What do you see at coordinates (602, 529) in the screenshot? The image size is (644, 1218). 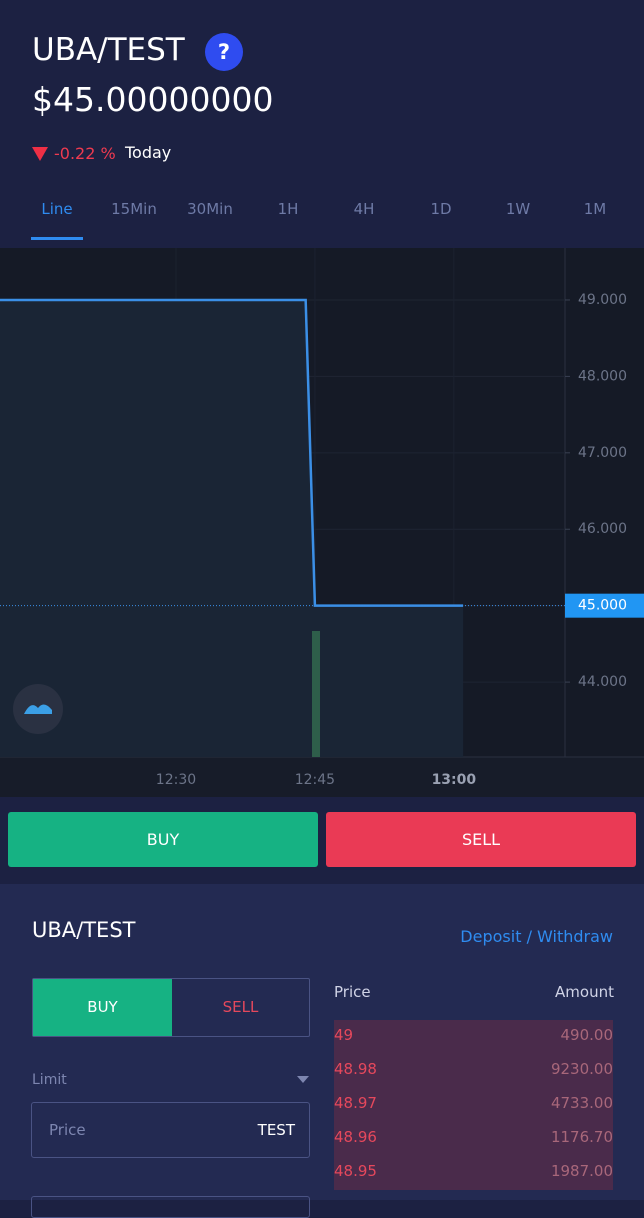 I see `y-tick-label: 46.000` at bounding box center [602, 529].